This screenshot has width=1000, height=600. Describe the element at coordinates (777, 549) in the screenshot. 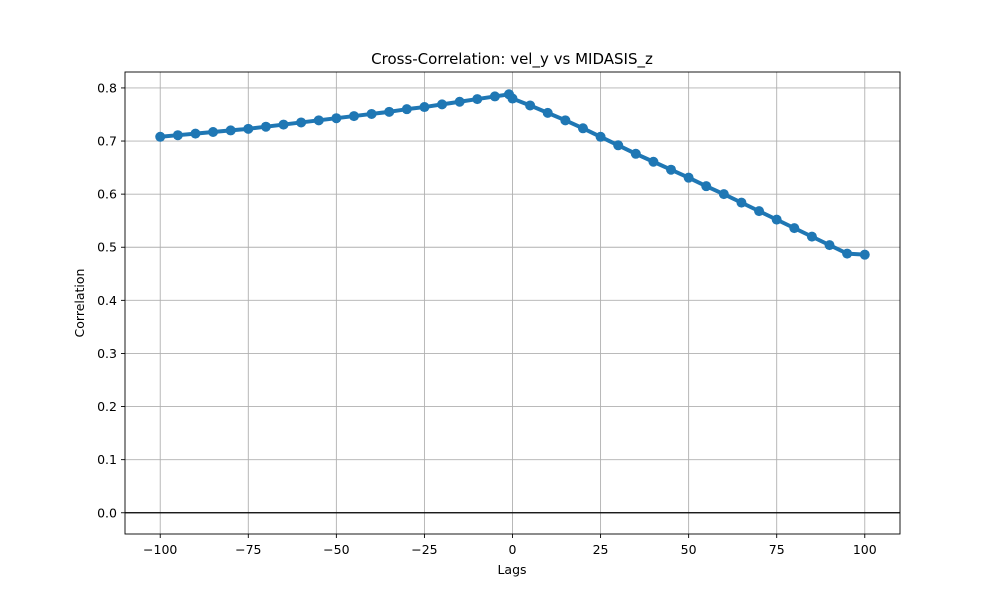

I see `x-tick-label: 75` at that location.